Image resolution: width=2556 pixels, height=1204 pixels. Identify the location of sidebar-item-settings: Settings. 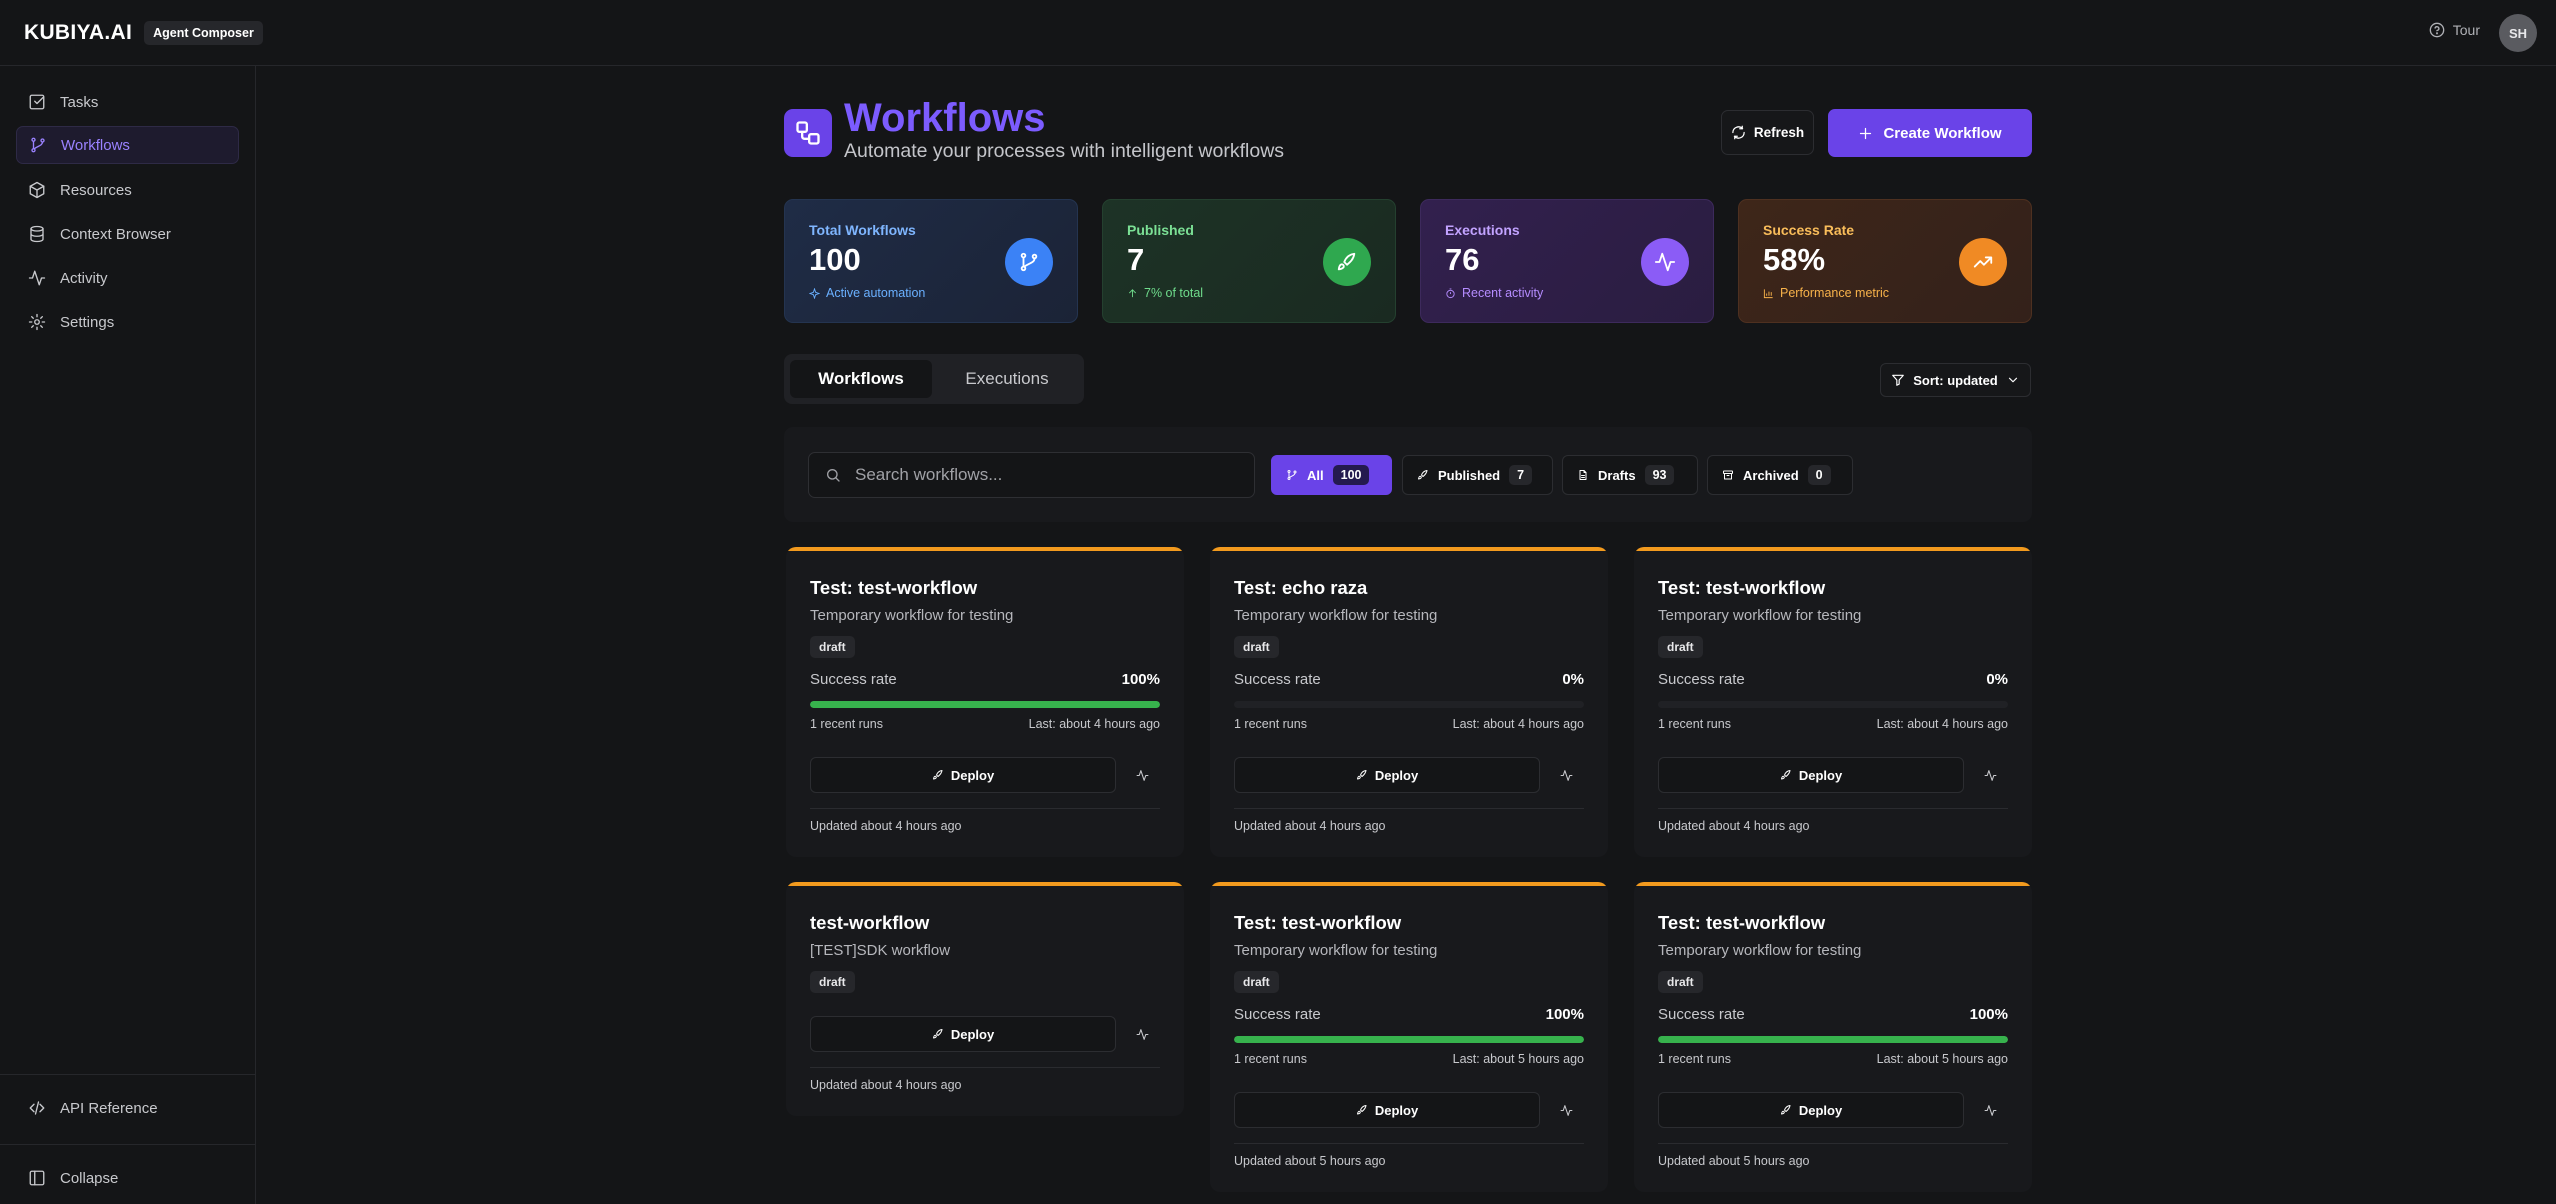
(127, 322).